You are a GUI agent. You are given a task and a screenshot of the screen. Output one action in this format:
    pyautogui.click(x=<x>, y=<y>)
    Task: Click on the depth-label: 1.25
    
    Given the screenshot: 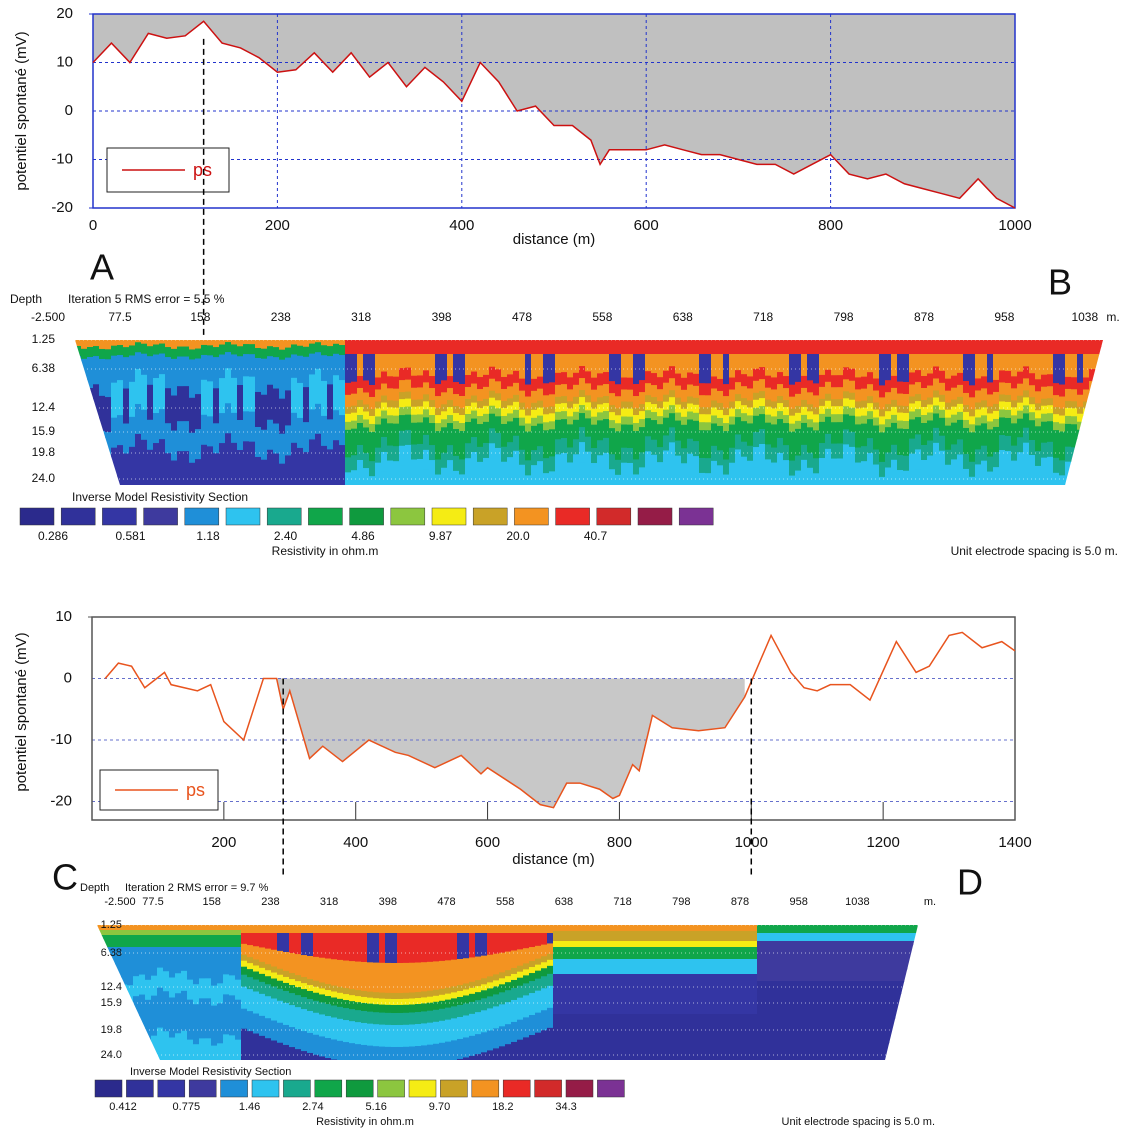 What is the action you would take?
    pyautogui.click(x=44, y=339)
    